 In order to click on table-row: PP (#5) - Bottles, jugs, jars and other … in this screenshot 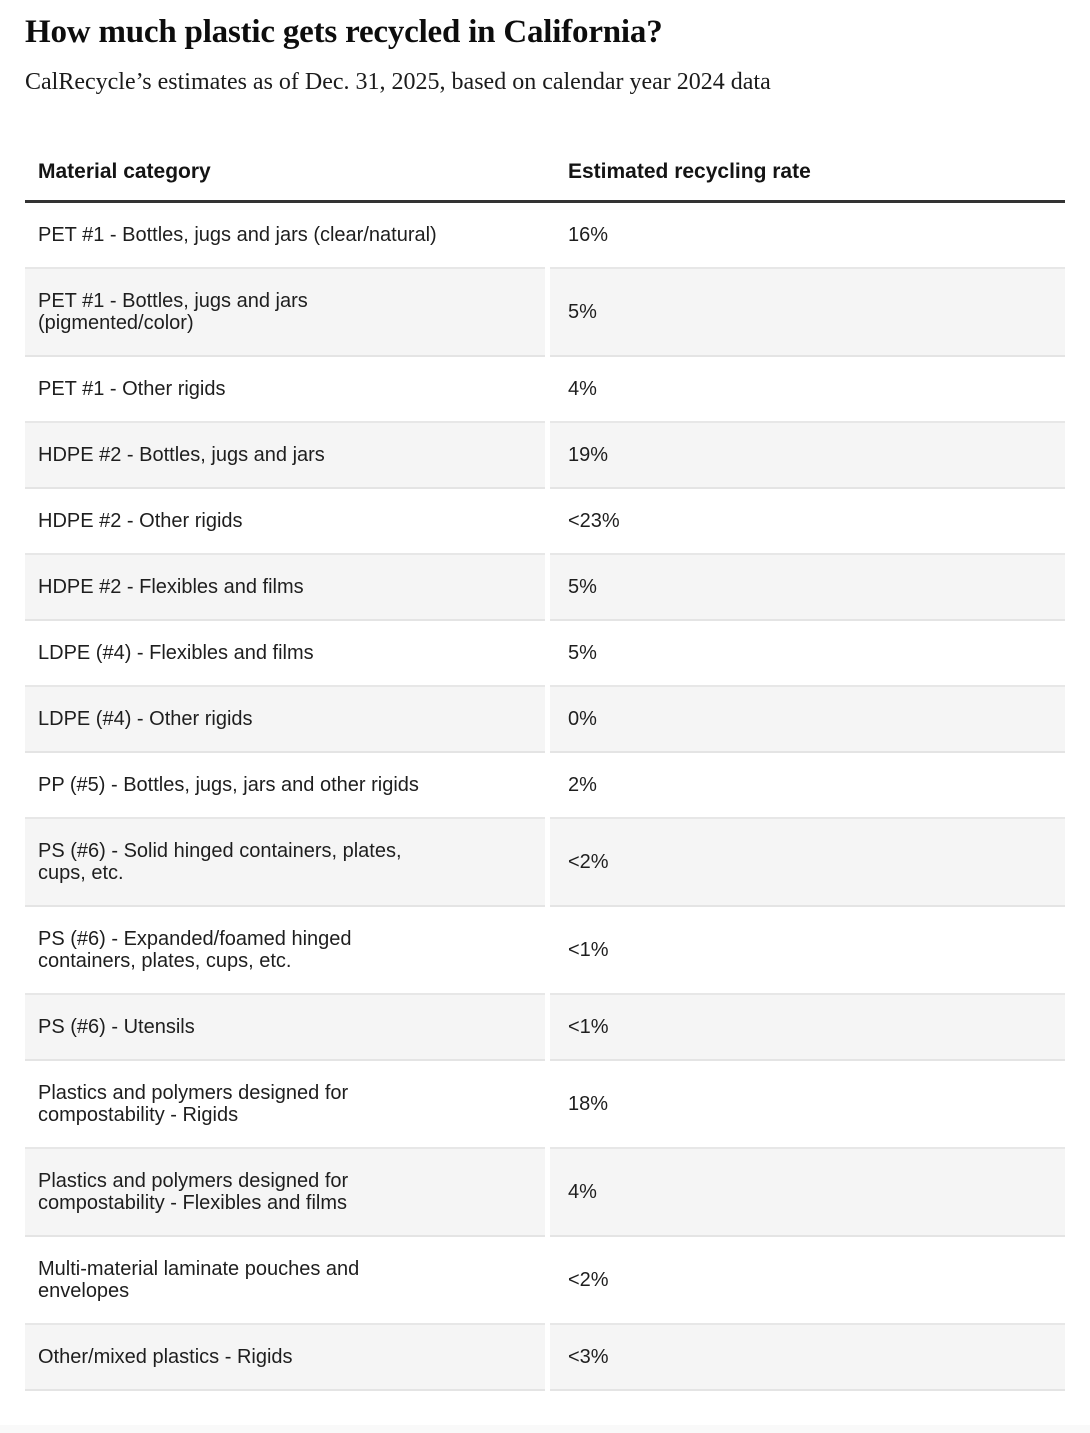, I will do `click(545, 786)`.